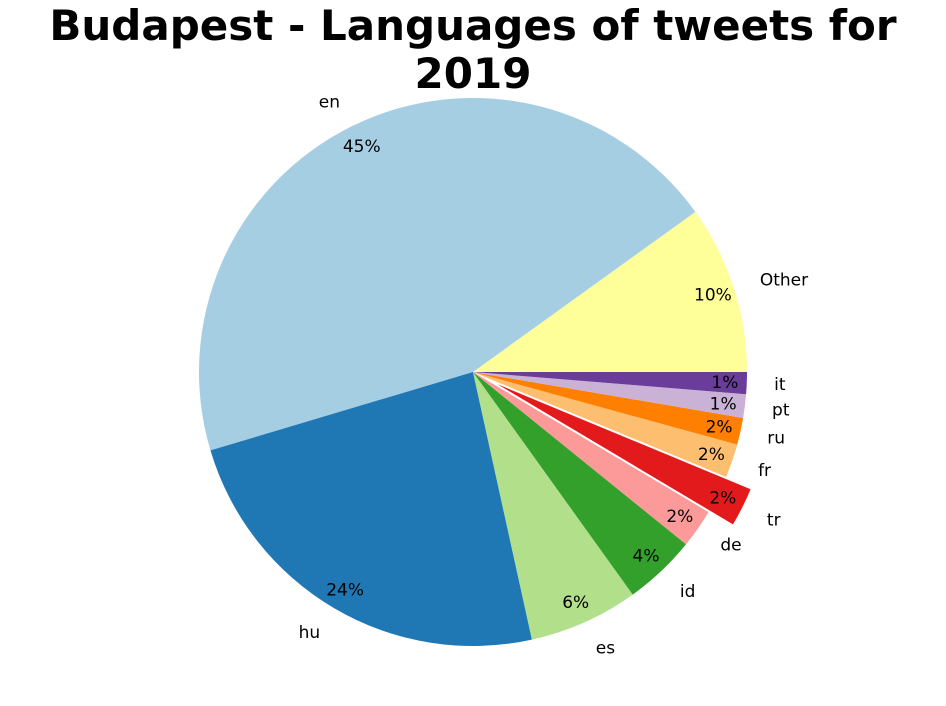 This screenshot has width=946, height=706. Describe the element at coordinates (688, 592) in the screenshot. I see `pie-label-id: id` at that location.